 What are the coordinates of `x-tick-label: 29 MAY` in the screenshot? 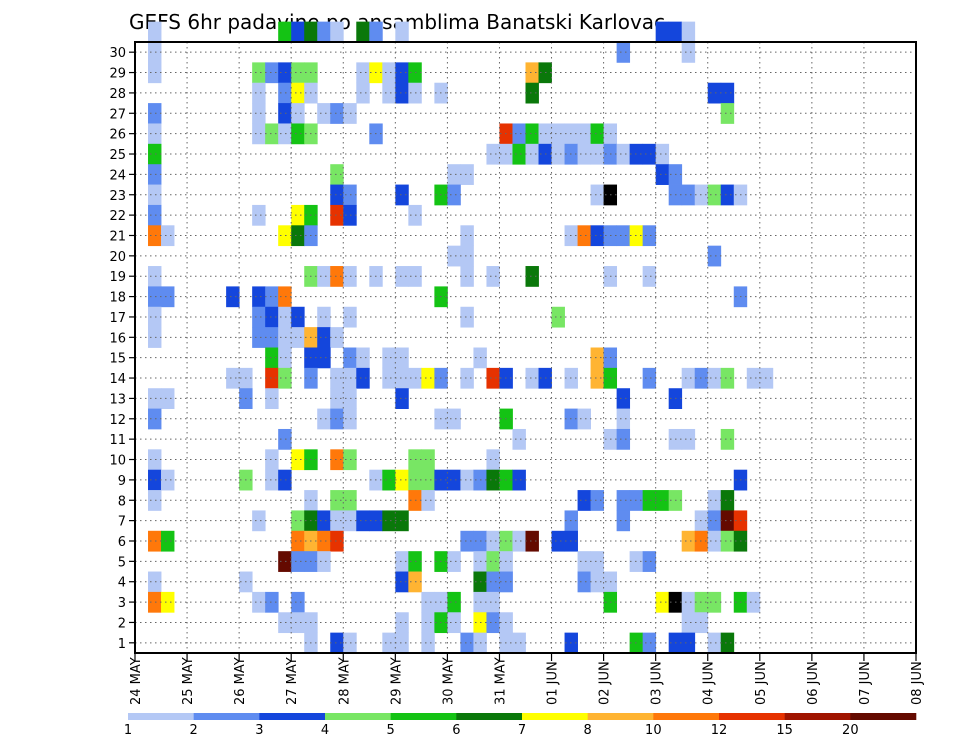 It's located at (396, 681).